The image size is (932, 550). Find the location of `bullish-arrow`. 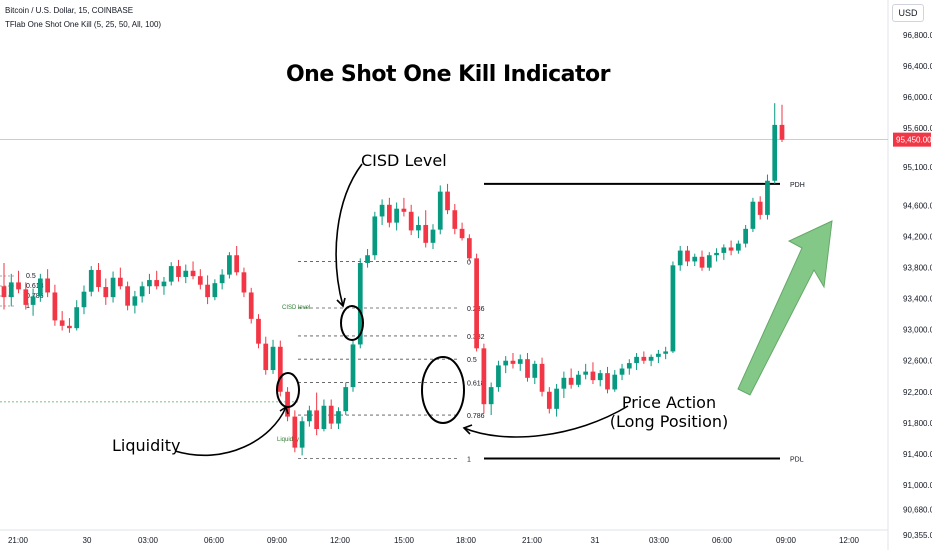

bullish-arrow is located at coordinates (785, 308).